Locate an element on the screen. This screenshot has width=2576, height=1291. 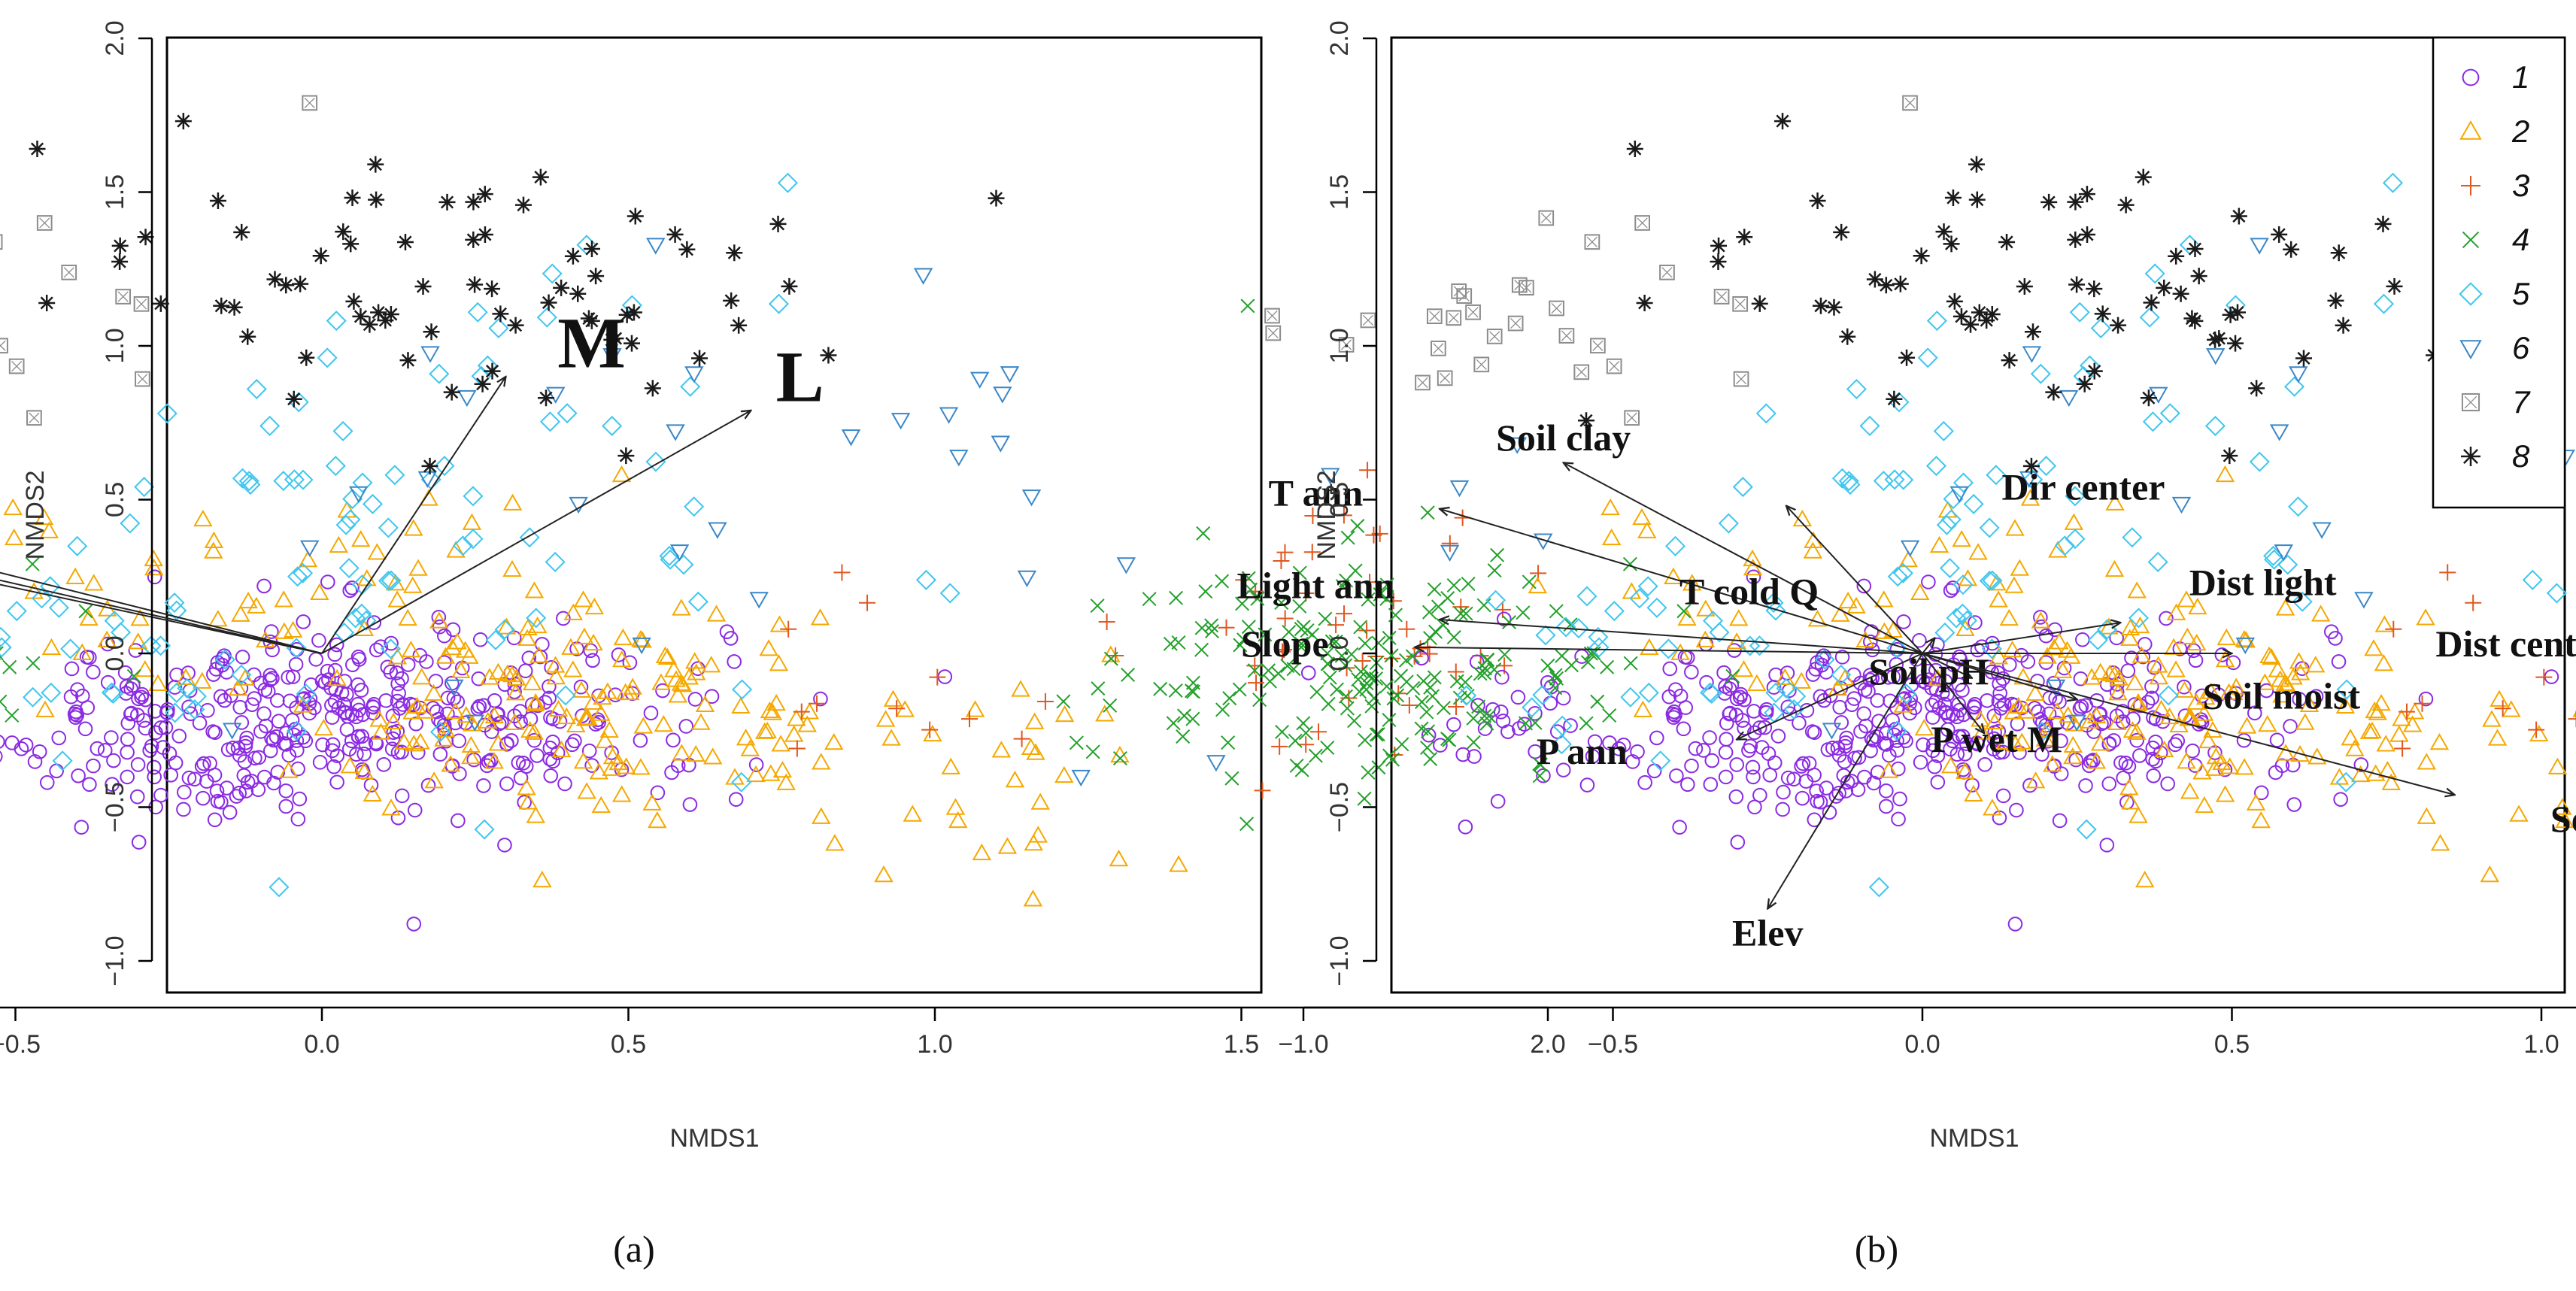
panel-b-vector-label-light-ann: Light ann is located at coordinates (1316, 585).